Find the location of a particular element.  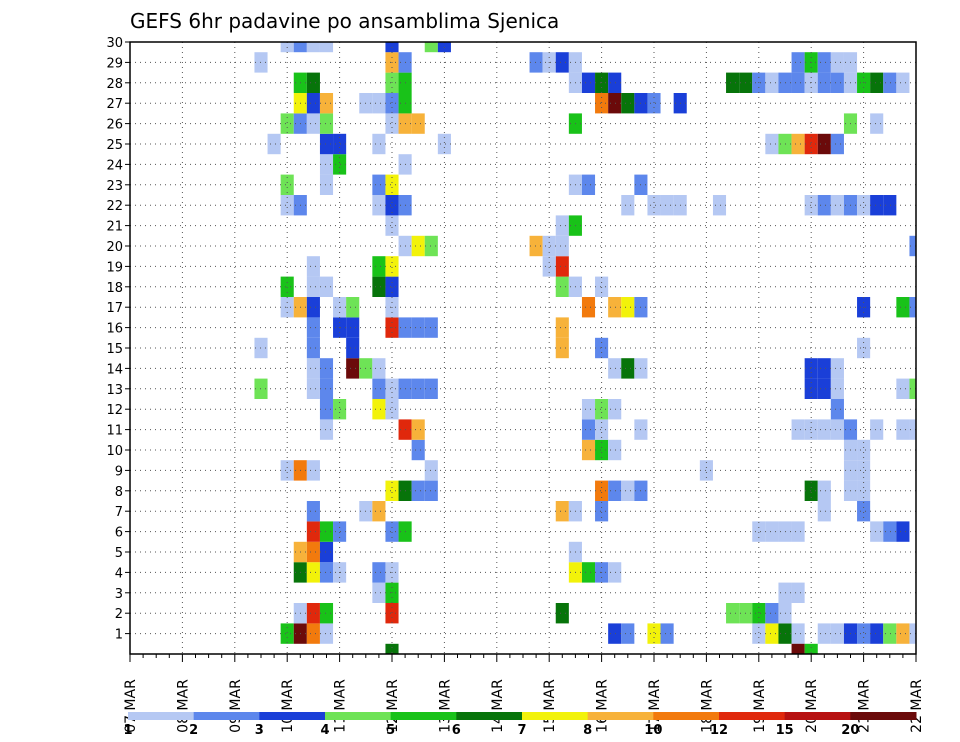

y-tick-label: 18 is located at coordinates (114, 288).